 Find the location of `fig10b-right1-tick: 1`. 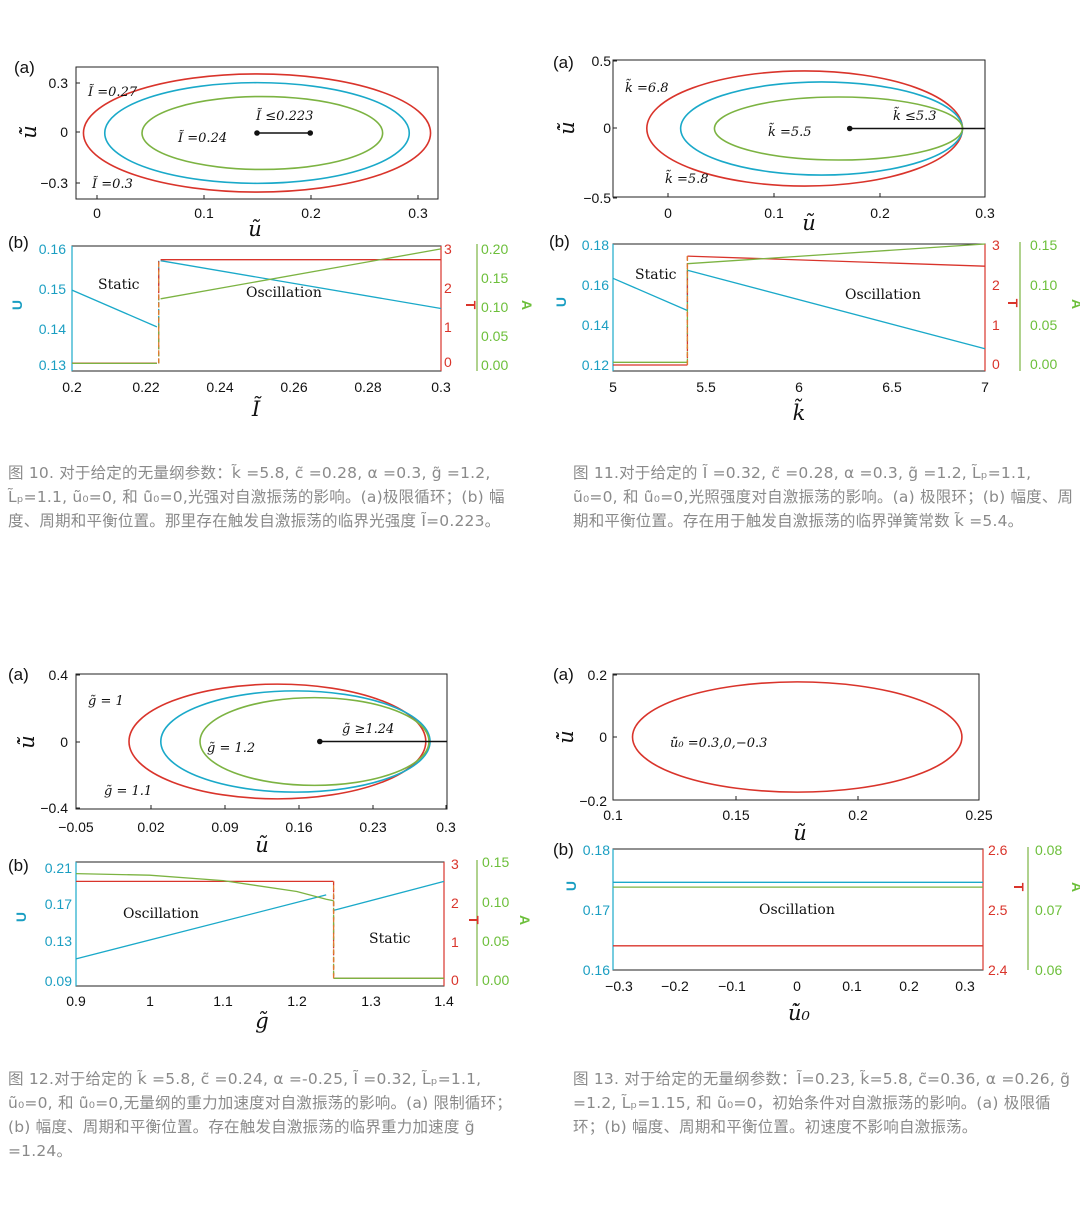

fig10b-right1-tick: 1 is located at coordinates (448, 327).